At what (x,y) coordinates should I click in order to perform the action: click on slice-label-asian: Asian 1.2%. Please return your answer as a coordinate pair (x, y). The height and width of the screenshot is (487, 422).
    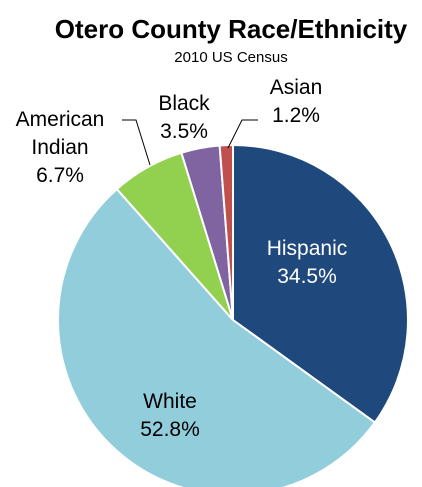
    Looking at the image, I should click on (296, 101).